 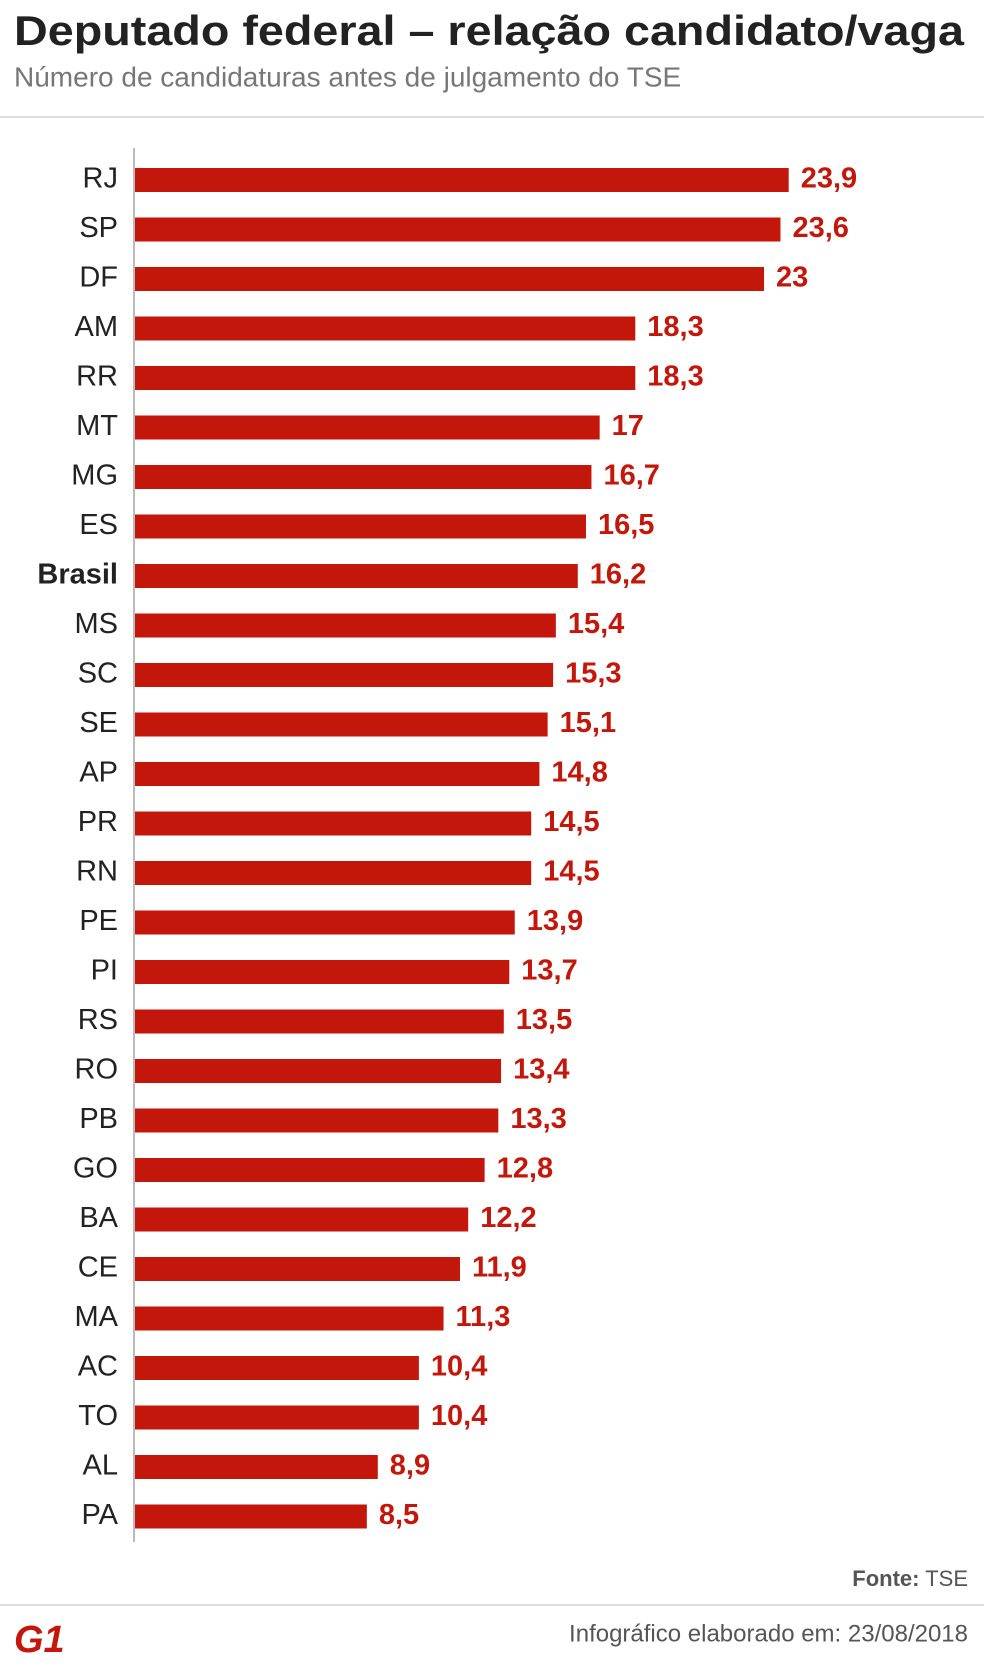 What do you see at coordinates (588, 723) in the screenshot?
I see `value-label: 15,1` at bounding box center [588, 723].